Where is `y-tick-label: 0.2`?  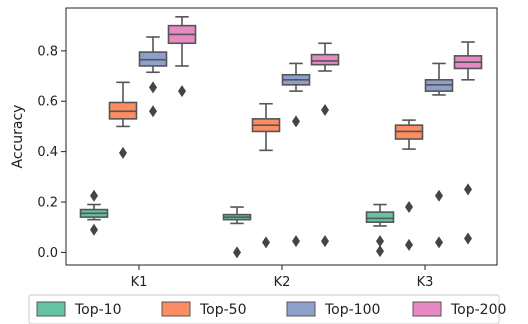
y-tick-label: 0.2 is located at coordinates (47, 203).